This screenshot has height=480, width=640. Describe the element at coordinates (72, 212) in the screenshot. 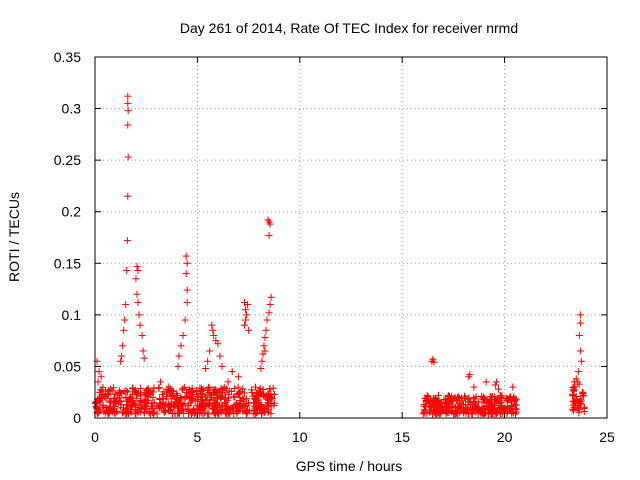

I see `y-tick-label: 0.2` at that location.